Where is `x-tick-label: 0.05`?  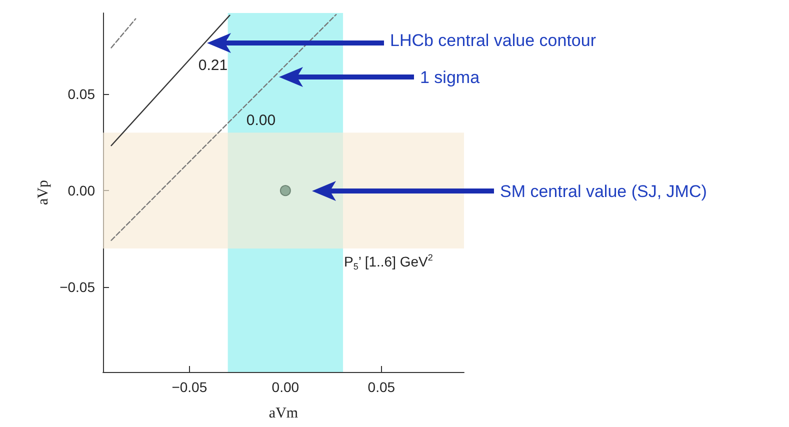 x-tick-label: 0.05 is located at coordinates (382, 387).